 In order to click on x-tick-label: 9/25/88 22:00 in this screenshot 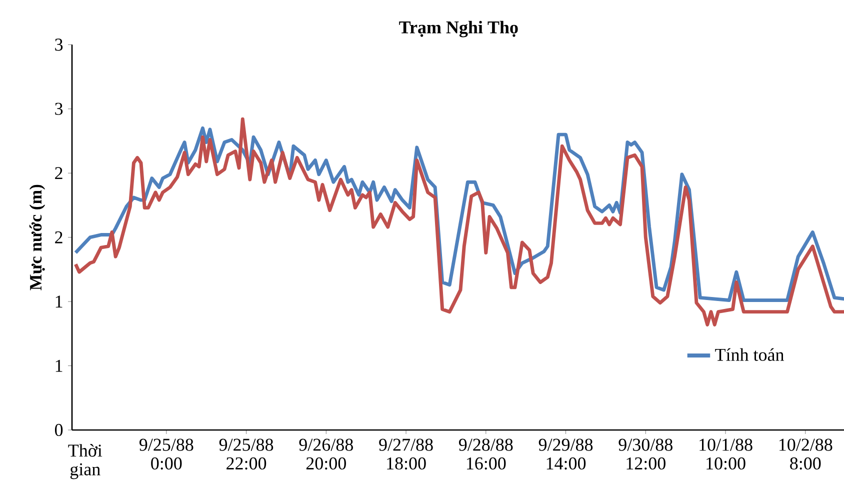, I will do `click(246, 454)`.